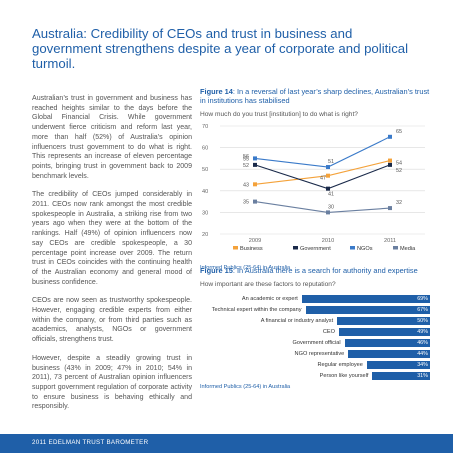 The height and width of the screenshot is (453, 453). Describe the element at coordinates (216, 91) in the screenshot. I see `figure-14-label: Figure 14` at that location.